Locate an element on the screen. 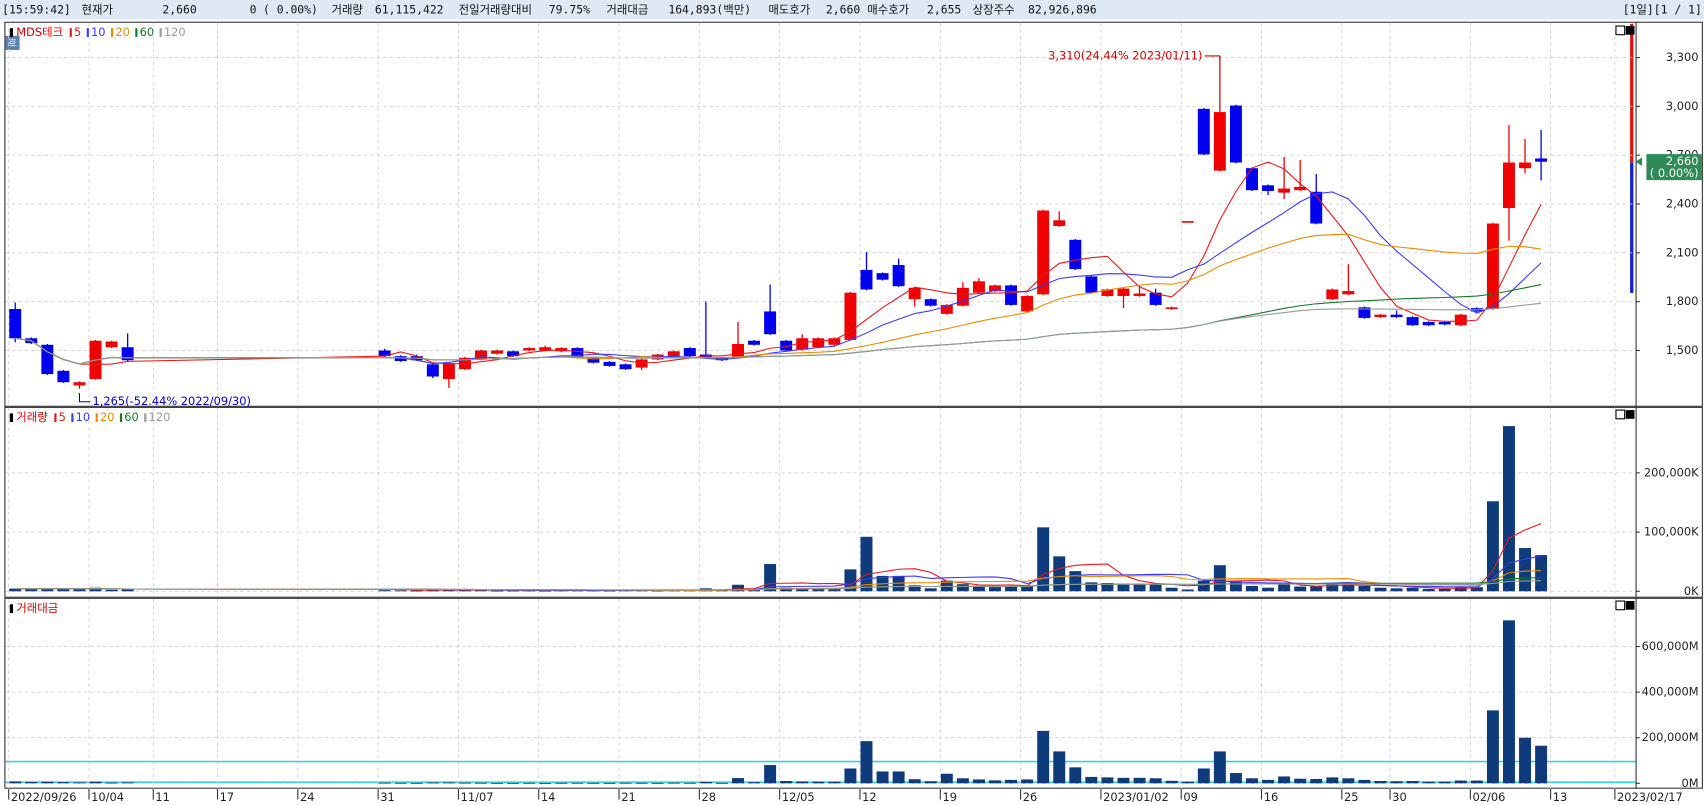  legend-ma-period: 60 is located at coordinates (147, 32).